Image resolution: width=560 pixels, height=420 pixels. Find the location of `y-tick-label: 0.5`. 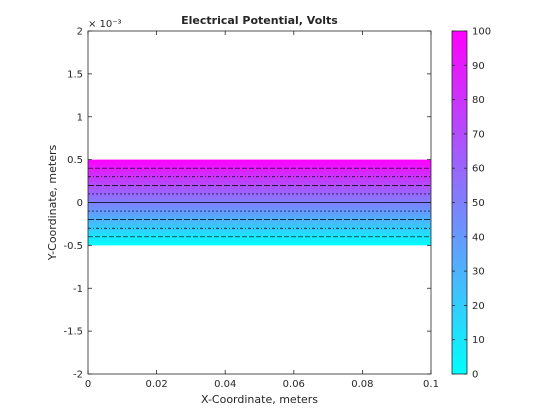

y-tick-label: 0.5 is located at coordinates (75, 160).